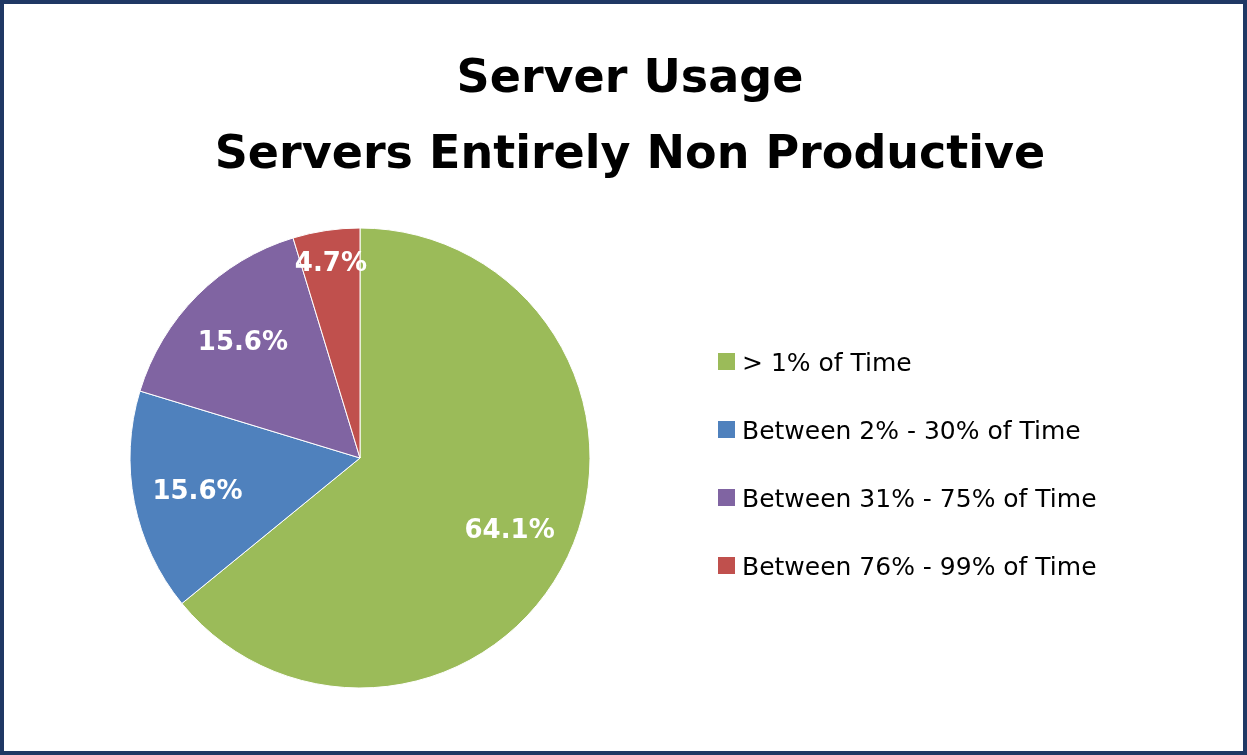 Image resolution: width=1247 pixels, height=755 pixels. Describe the element at coordinates (911, 430) in the screenshot. I see `legend-label: Between 2% - 30% of Time` at that location.